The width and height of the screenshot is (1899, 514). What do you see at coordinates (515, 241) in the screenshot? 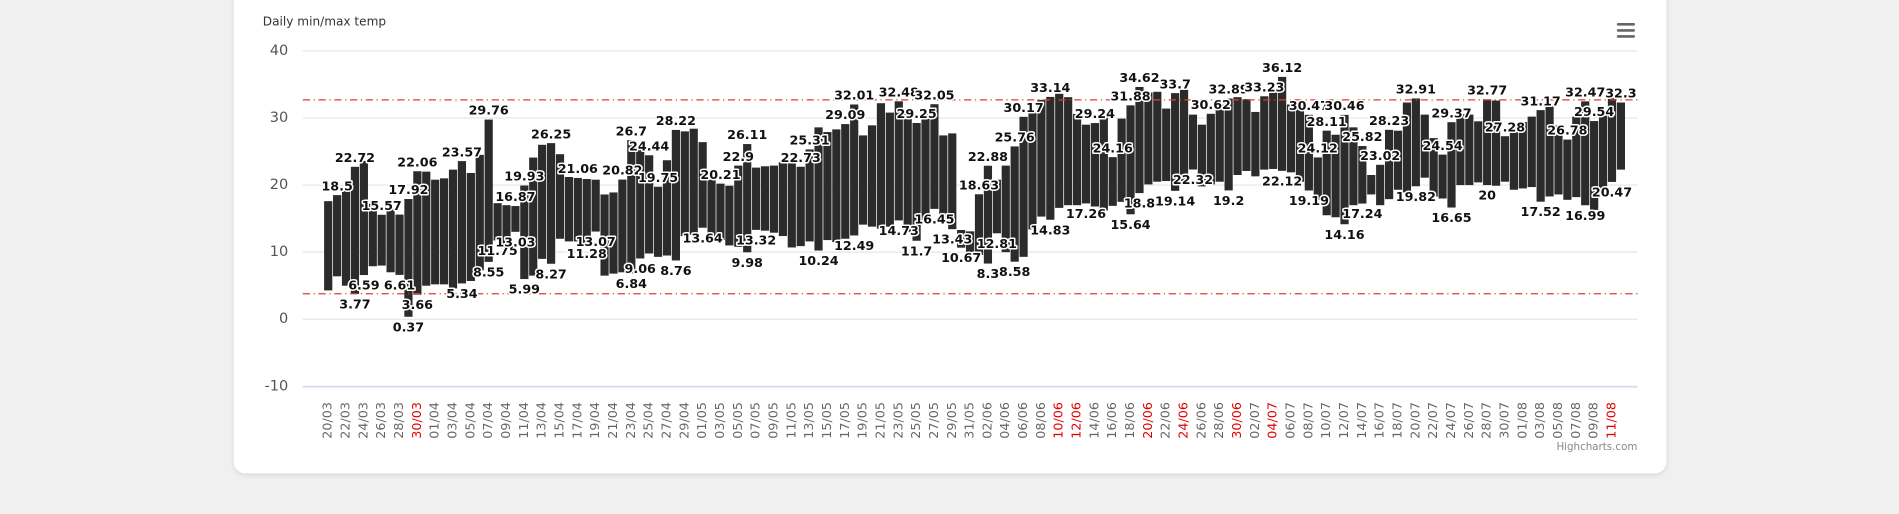
I see `low-label: 13.03` at bounding box center [515, 241].